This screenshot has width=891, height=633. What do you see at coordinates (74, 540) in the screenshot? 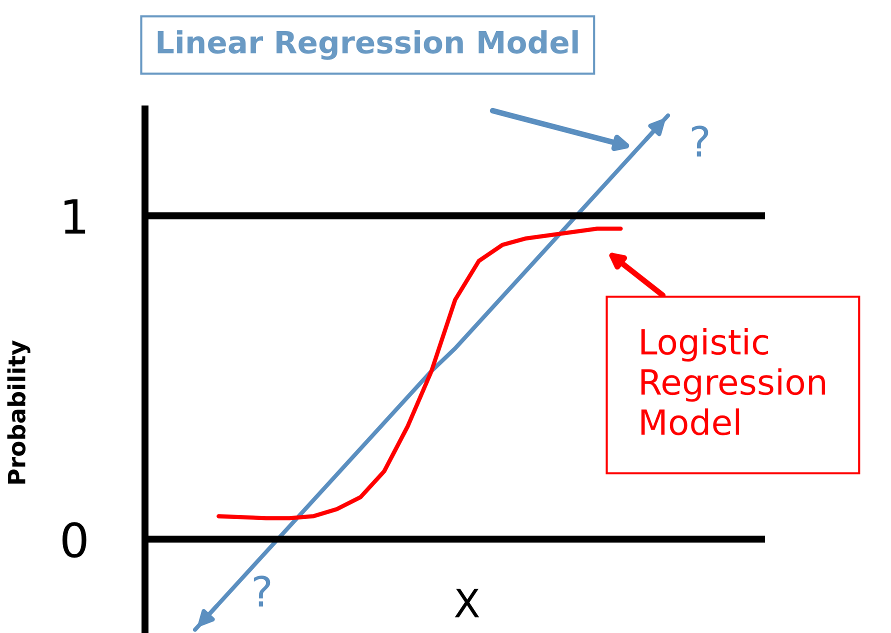
I see `y-tick-label: 0` at bounding box center [74, 540].